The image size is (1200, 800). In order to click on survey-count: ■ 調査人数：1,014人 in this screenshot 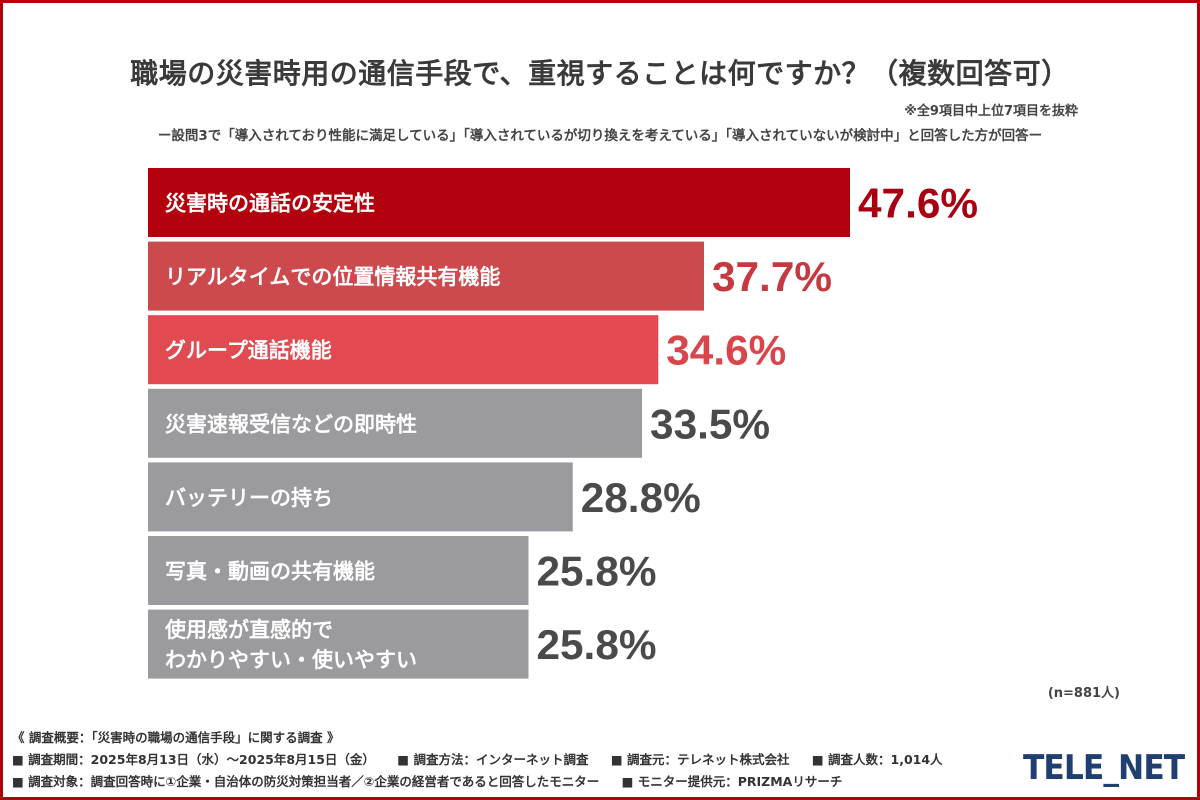, I will do `click(877, 759)`.